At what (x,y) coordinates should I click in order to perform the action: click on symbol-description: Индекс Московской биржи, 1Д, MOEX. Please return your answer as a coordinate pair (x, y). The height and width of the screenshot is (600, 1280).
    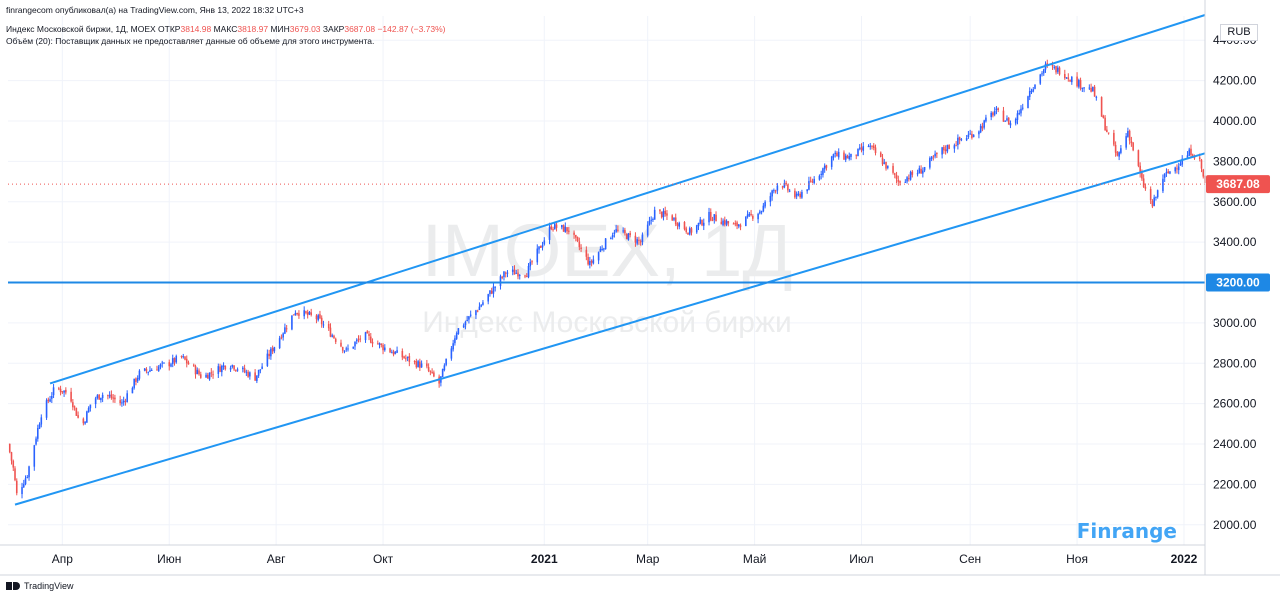
    Looking at the image, I should click on (81, 29).